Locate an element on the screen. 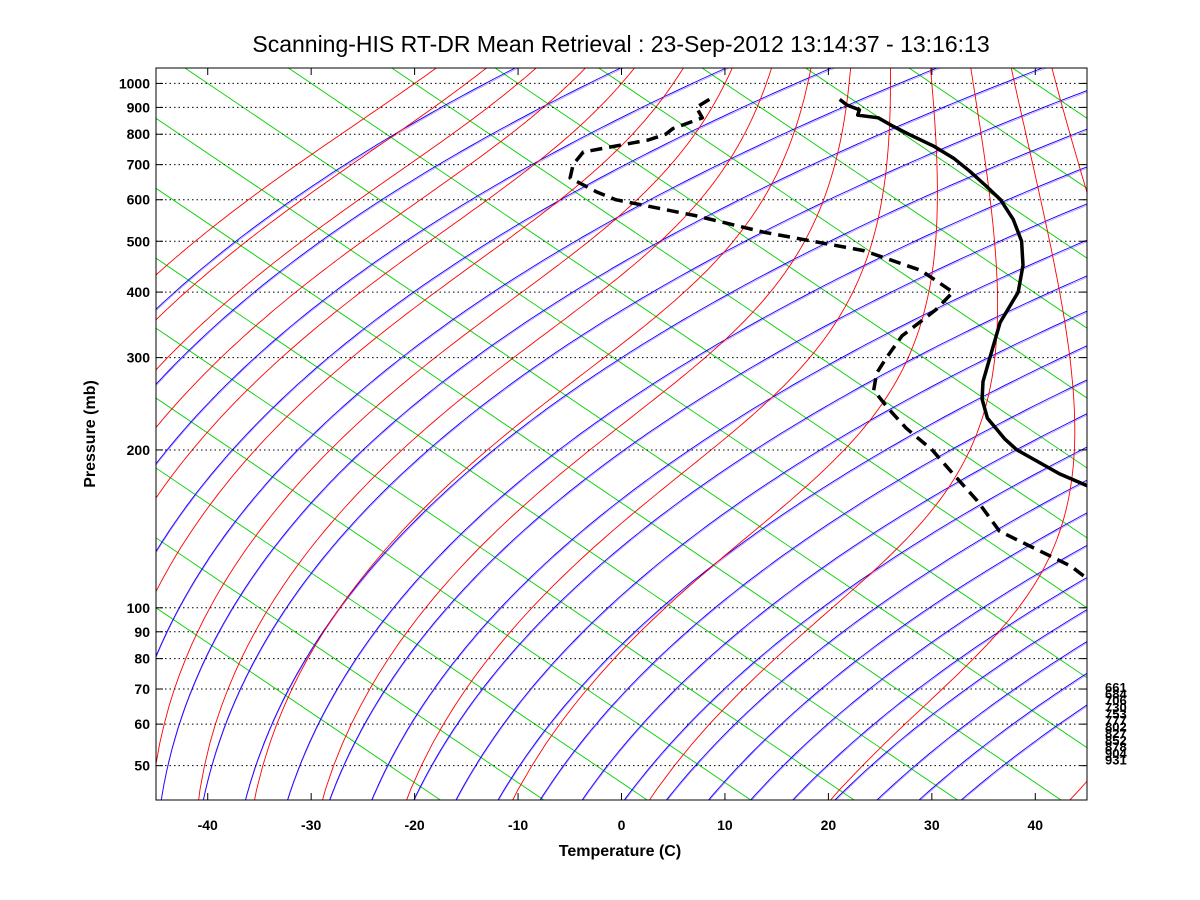 The image size is (1200, 900). right-side-label: 878 is located at coordinates (1116, 746).